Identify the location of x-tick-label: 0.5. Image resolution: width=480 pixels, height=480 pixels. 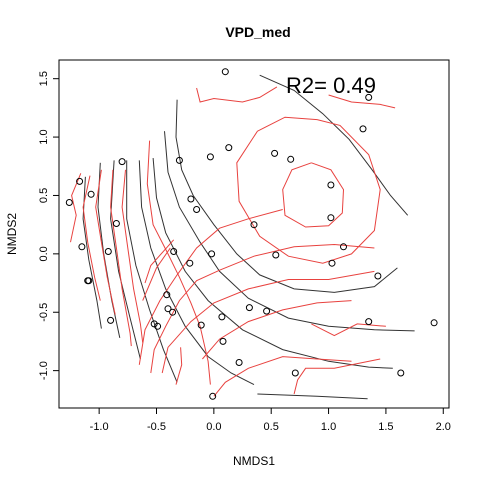
(271, 427).